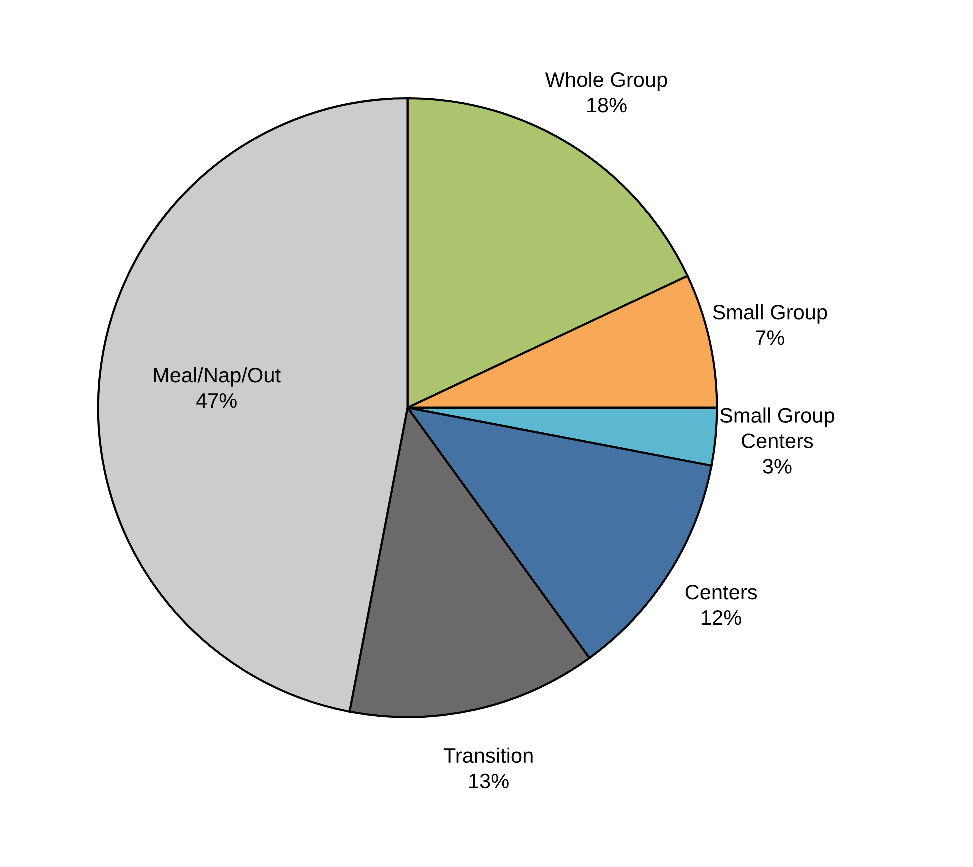 This screenshot has width=973, height=867. I want to click on slice-label: Transition, so click(488, 756).